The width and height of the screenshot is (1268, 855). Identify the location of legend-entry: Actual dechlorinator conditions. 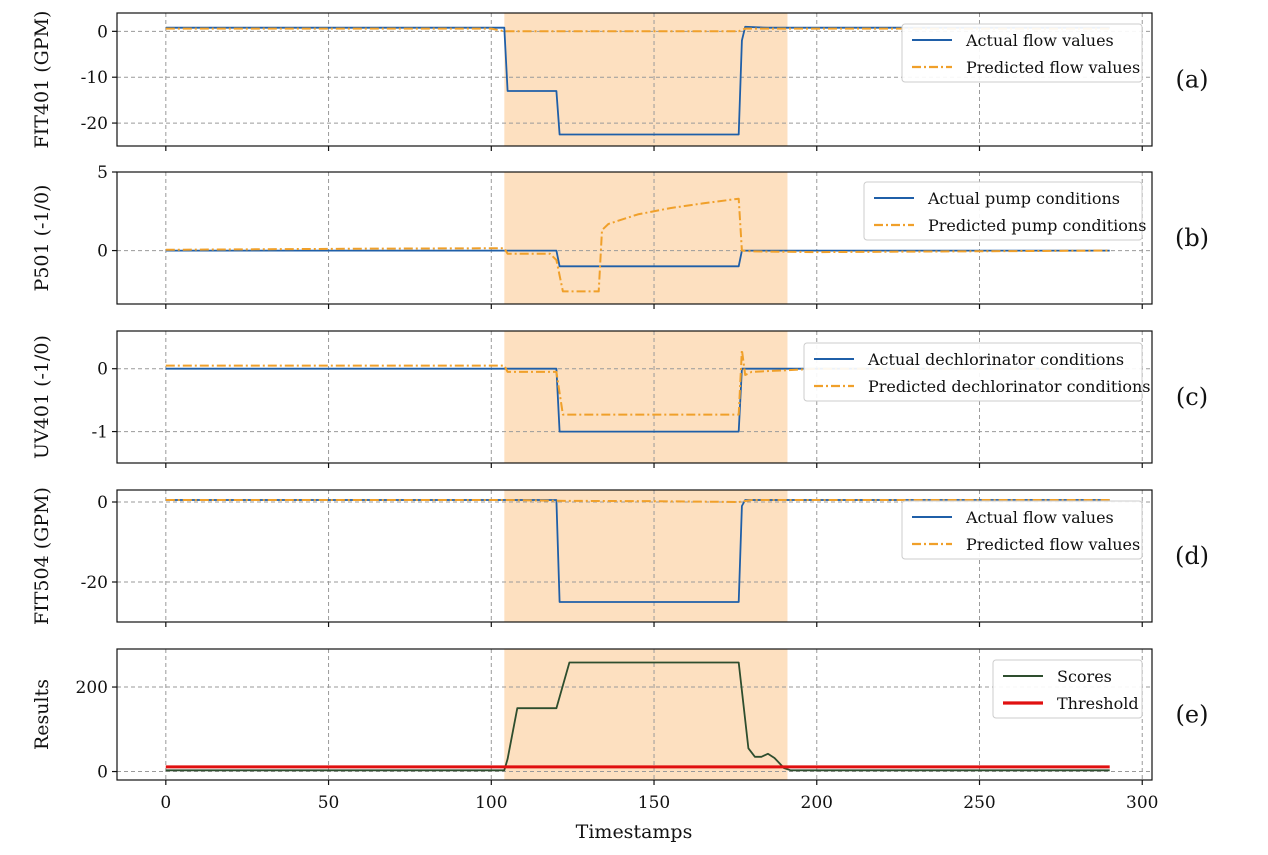
(995, 359).